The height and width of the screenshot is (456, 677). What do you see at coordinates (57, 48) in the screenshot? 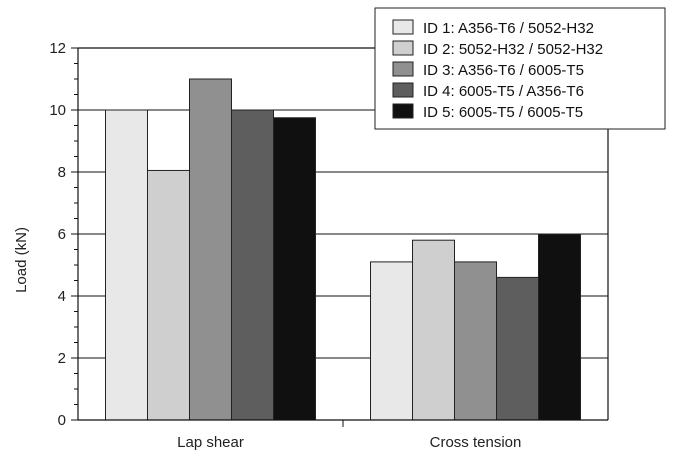
I see `y-tick-label: 12` at bounding box center [57, 48].